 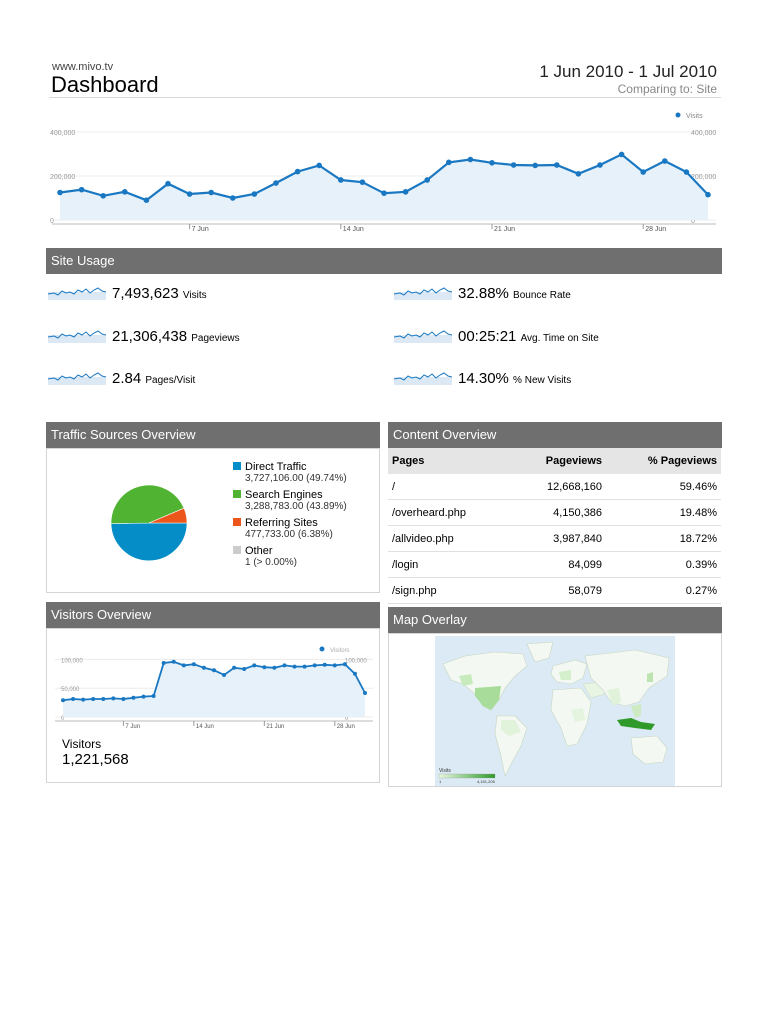 I want to click on map-overlay-panel: Visits 1 4,151,205, so click(x=555, y=710).